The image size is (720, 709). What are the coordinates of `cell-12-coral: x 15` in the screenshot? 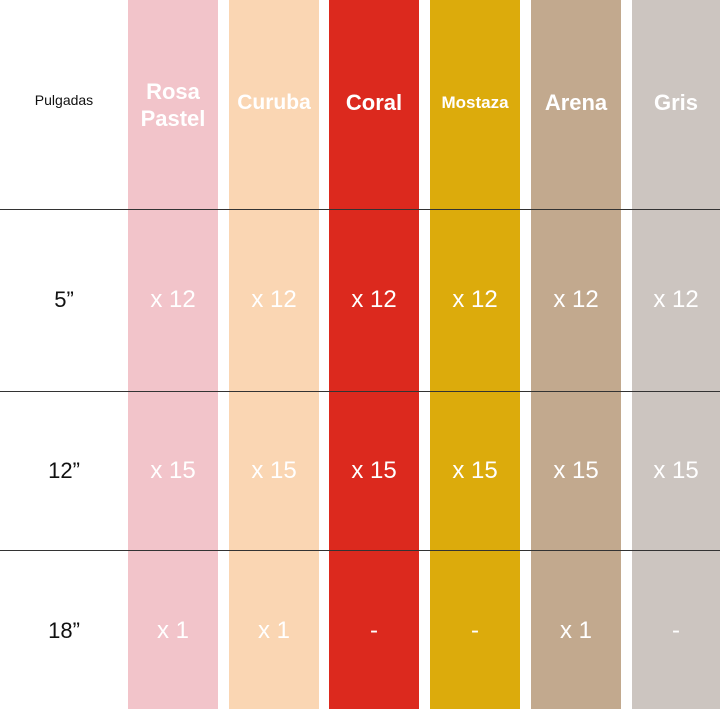 It's located at (374, 470).